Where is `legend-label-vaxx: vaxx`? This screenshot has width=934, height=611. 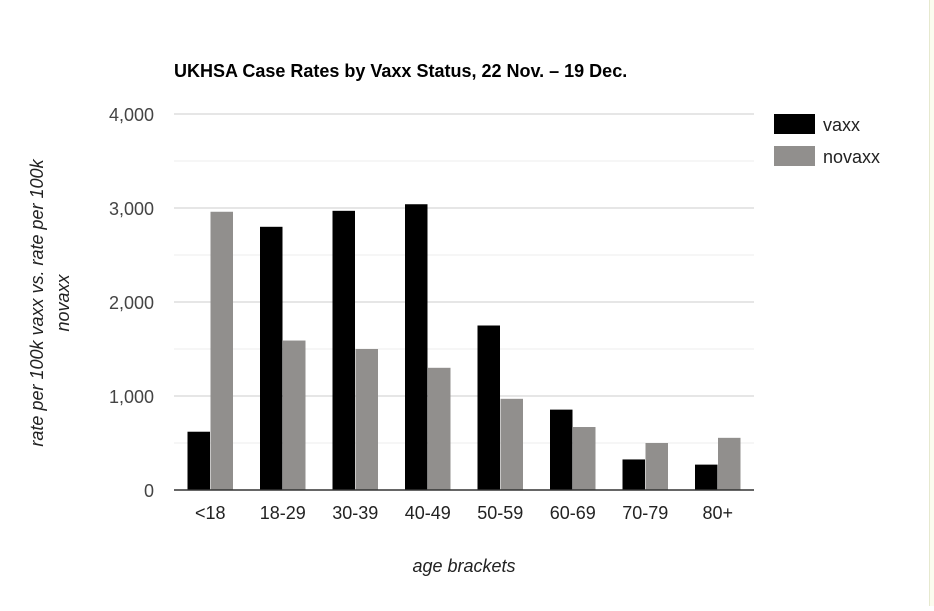 legend-label-vaxx: vaxx is located at coordinates (841, 125).